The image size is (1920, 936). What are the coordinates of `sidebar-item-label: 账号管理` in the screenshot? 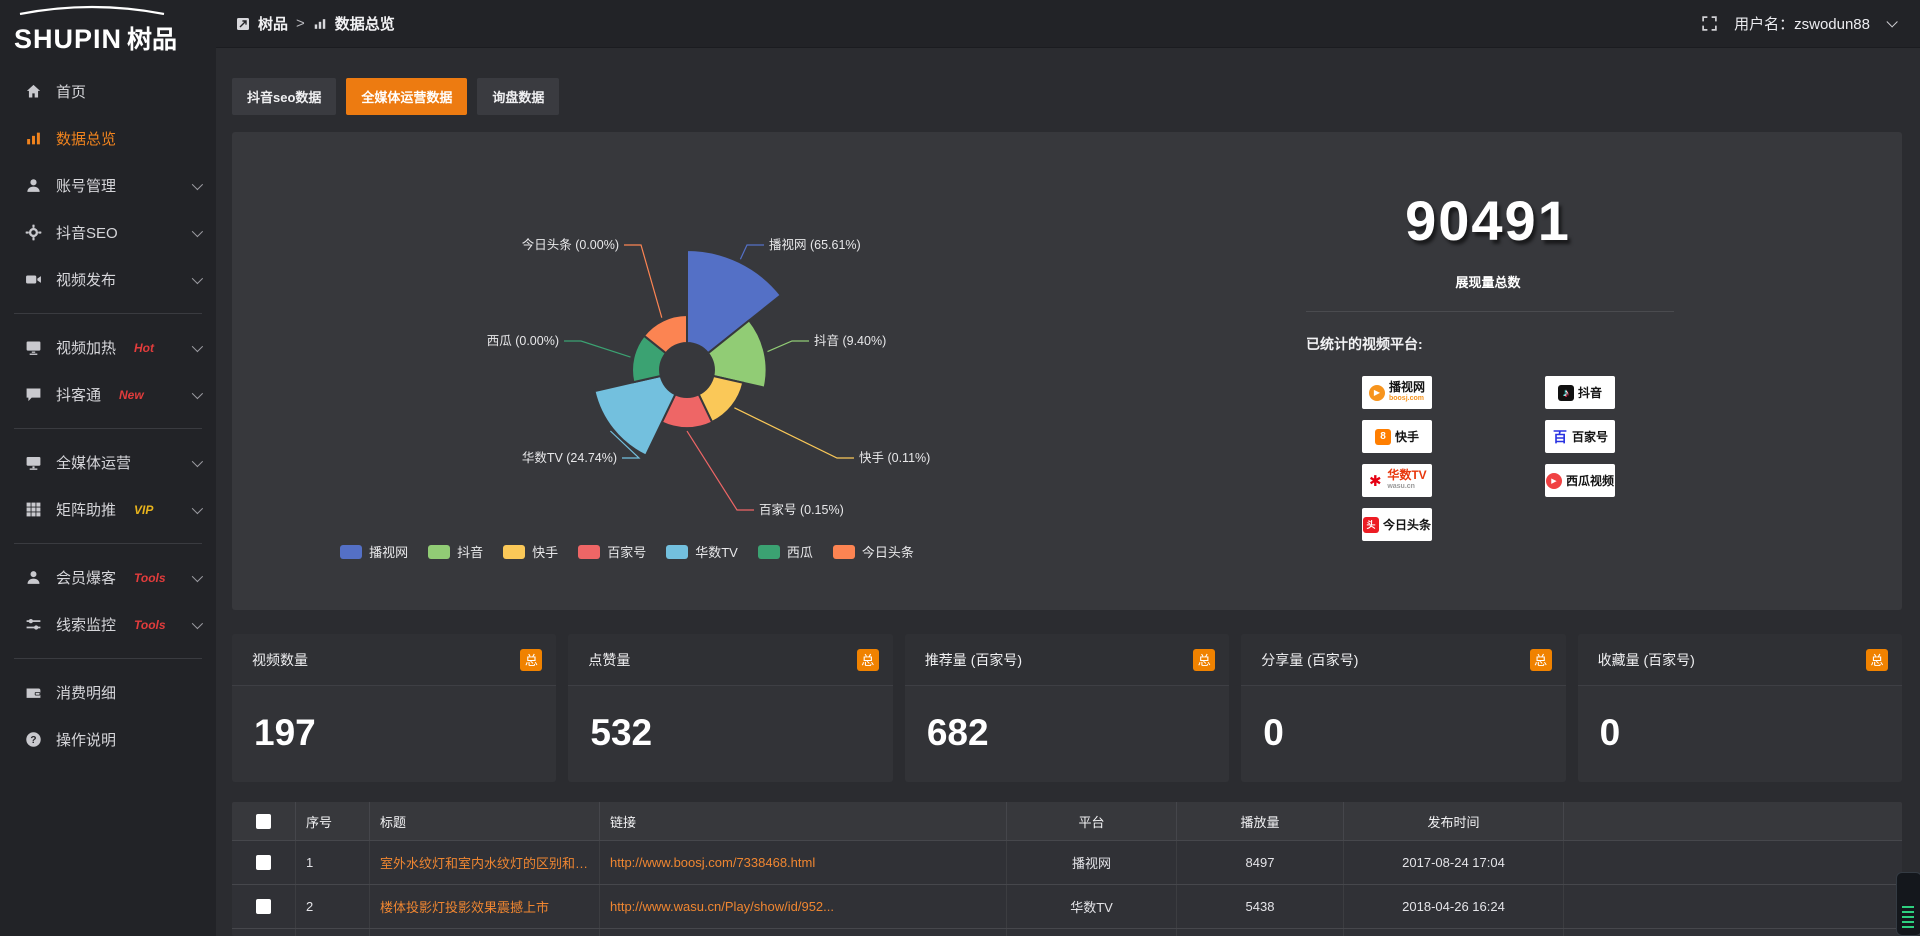 It's located at (86, 186).